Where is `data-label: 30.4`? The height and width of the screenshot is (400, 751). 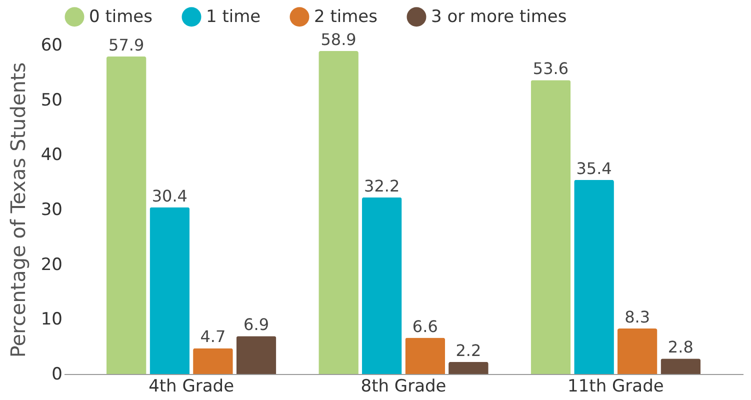
data-label: 30.4 is located at coordinates (170, 196).